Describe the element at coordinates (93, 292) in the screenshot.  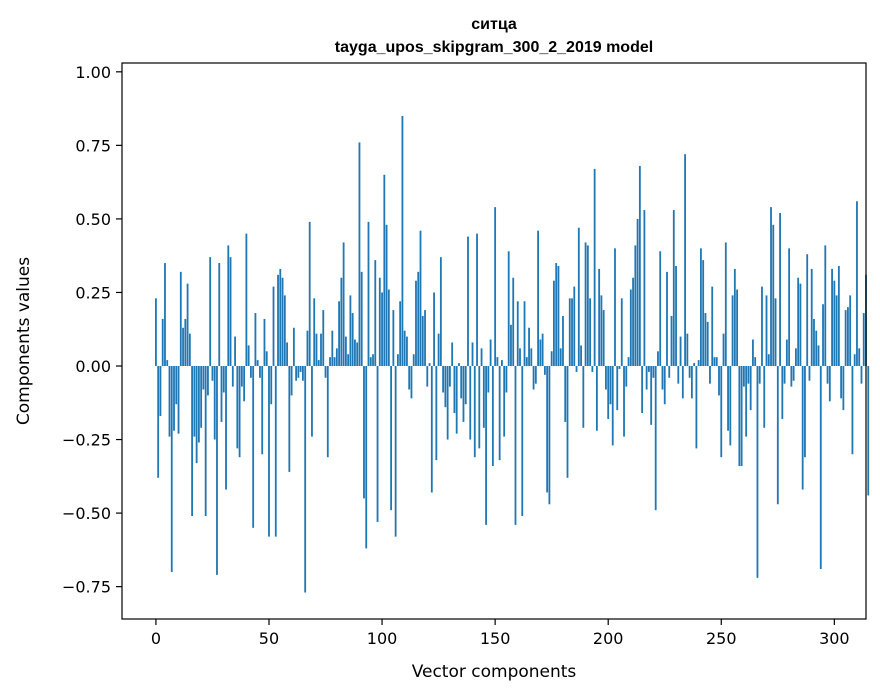
I see `y-tick-label: 0.25` at that location.